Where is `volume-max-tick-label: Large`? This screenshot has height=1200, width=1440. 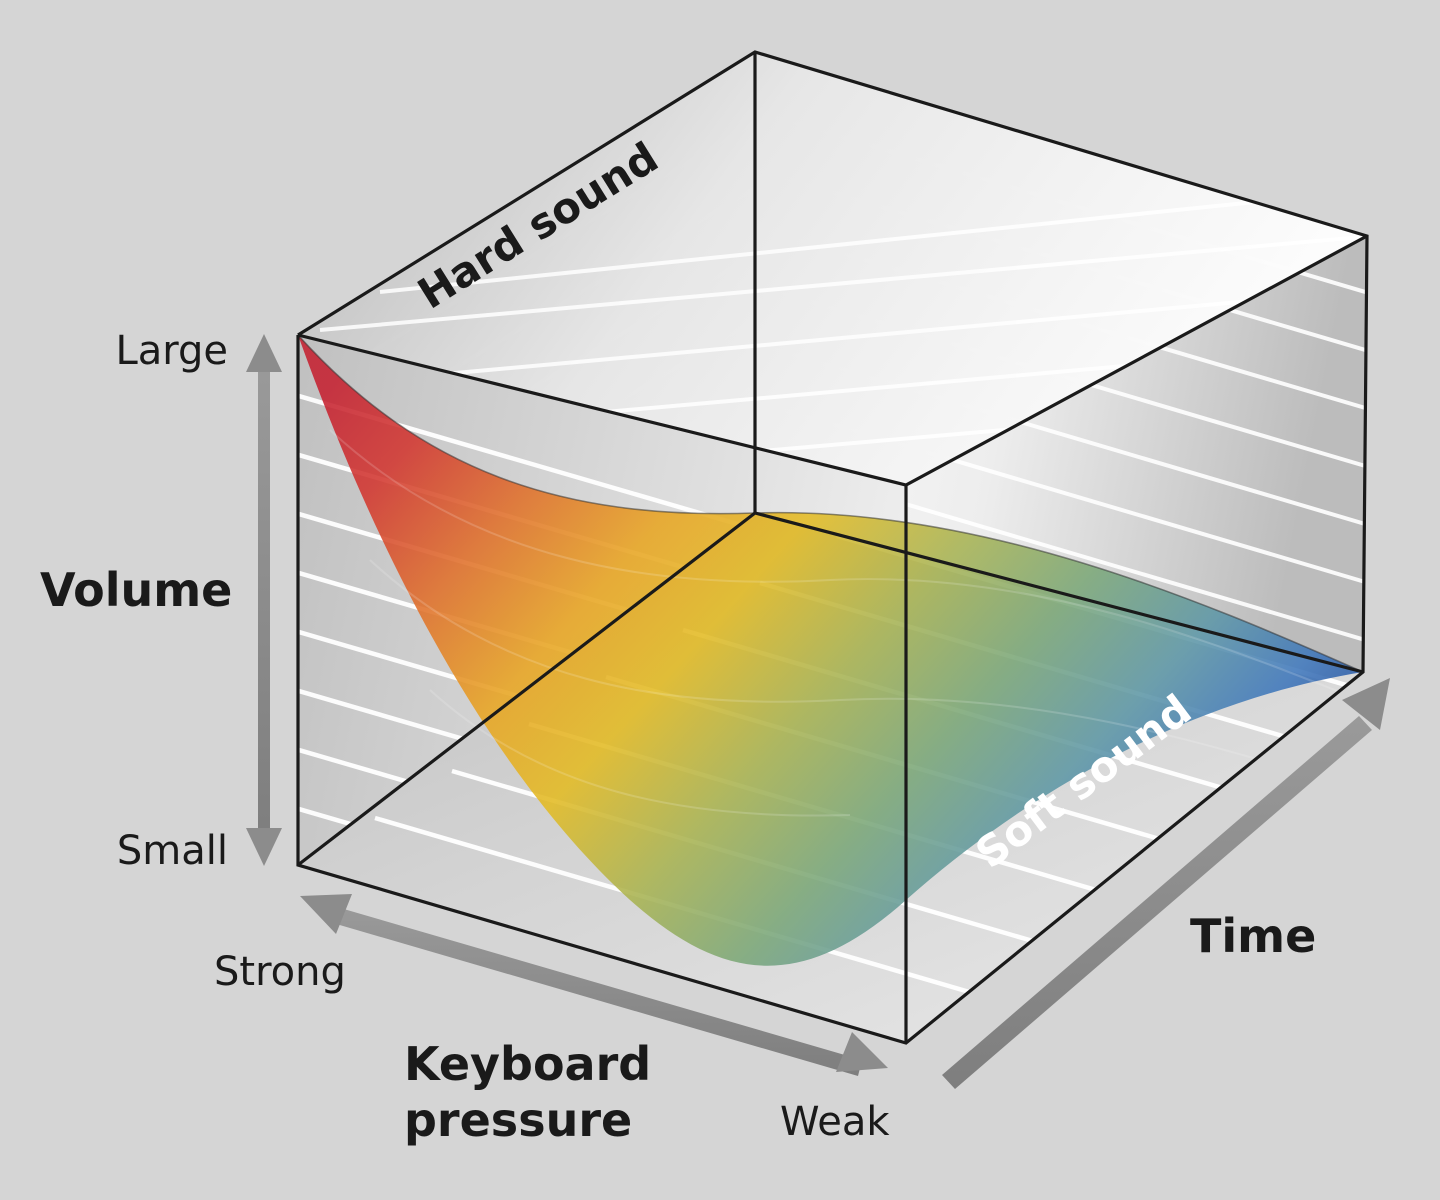 volume-max-tick-label: Large is located at coordinates (171, 351).